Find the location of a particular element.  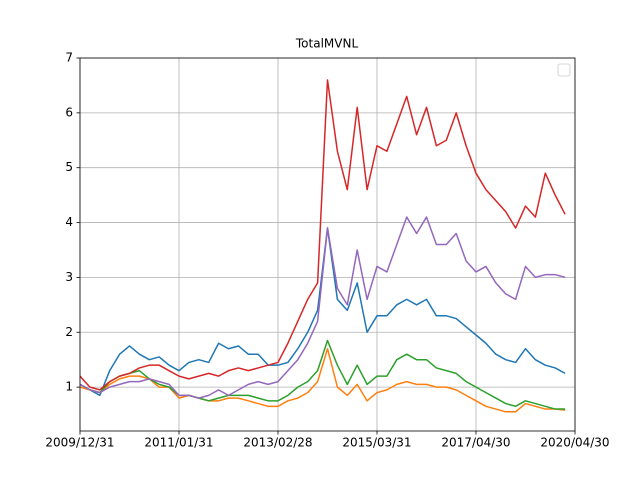

x-tick-label: 2009/12/31 is located at coordinates (79, 443).